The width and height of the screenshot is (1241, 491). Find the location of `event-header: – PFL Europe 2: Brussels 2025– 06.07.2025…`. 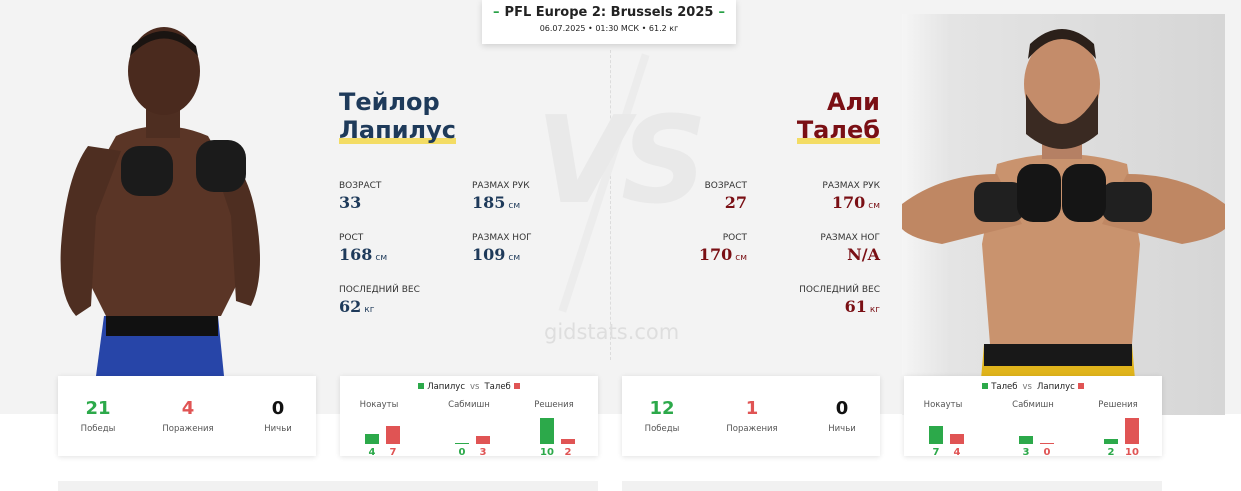

event-header: – PFL Europe 2: Brussels 2025– 06.07.2025… is located at coordinates (609, 22).